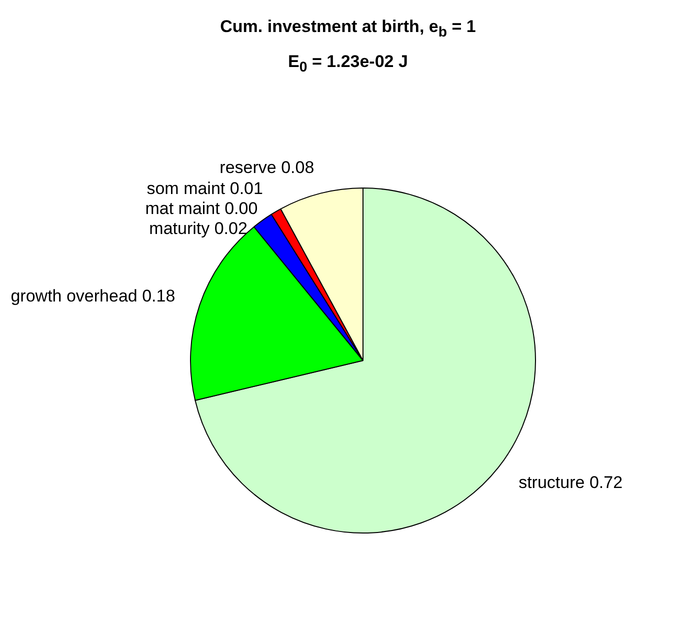 The height and width of the screenshot is (618, 696). What do you see at coordinates (198, 228) in the screenshot?
I see `slice-label: maturity 0.02` at bounding box center [198, 228].